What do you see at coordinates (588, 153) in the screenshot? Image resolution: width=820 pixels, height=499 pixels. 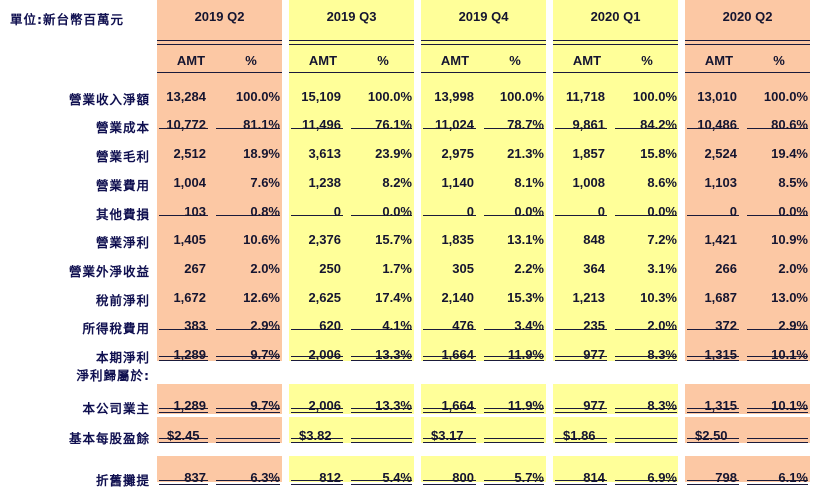 I see `amount-cell: 1,857` at bounding box center [588, 153].